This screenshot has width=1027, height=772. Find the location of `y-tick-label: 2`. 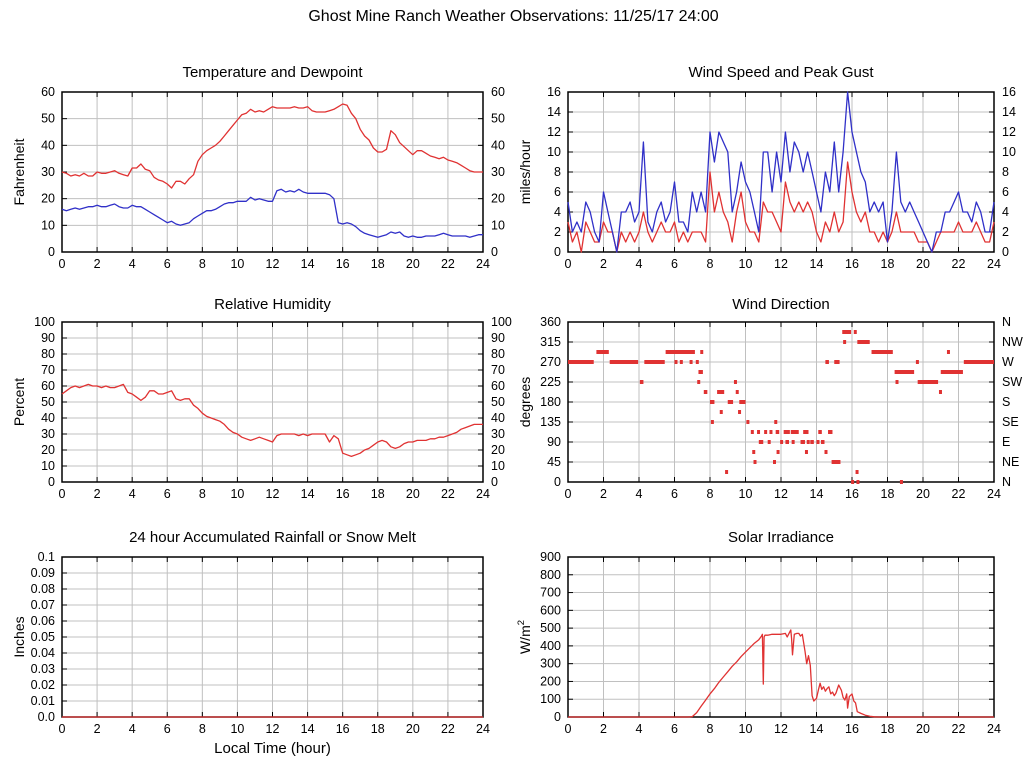

y-tick-label: 2 is located at coordinates (557, 232).